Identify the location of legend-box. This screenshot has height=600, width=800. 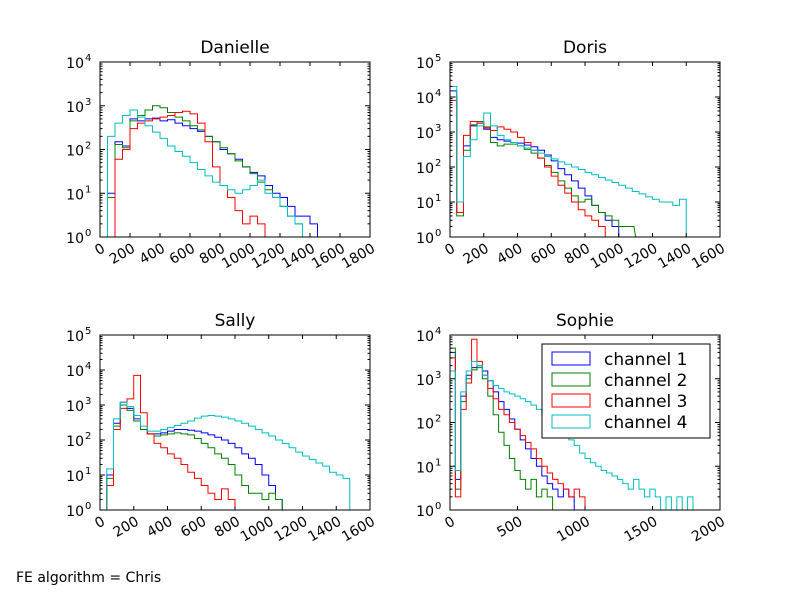
(626, 391).